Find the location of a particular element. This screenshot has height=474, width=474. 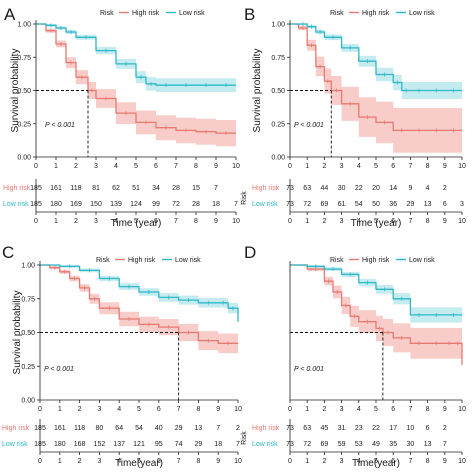

panel-letter: D is located at coordinates (250, 252).